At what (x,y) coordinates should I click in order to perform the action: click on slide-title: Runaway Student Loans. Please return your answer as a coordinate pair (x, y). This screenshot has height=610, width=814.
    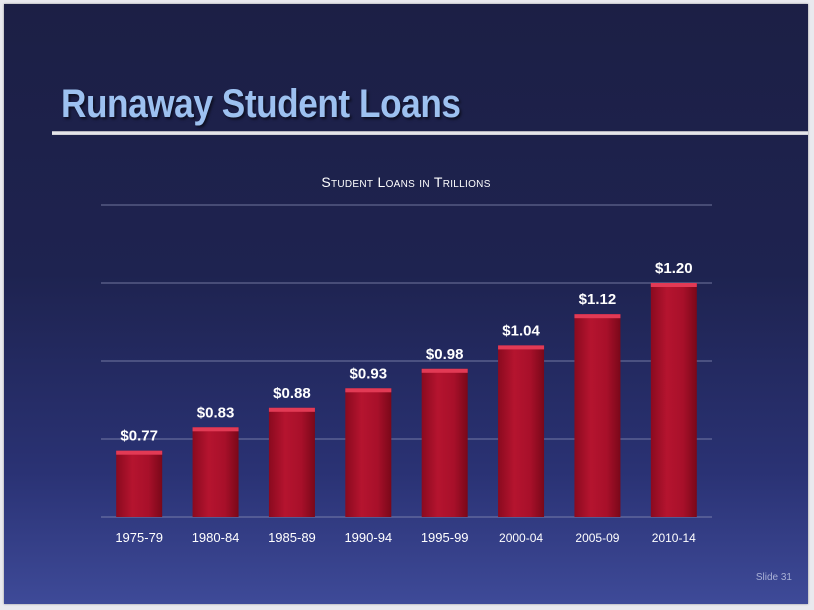
    Looking at the image, I should click on (261, 104).